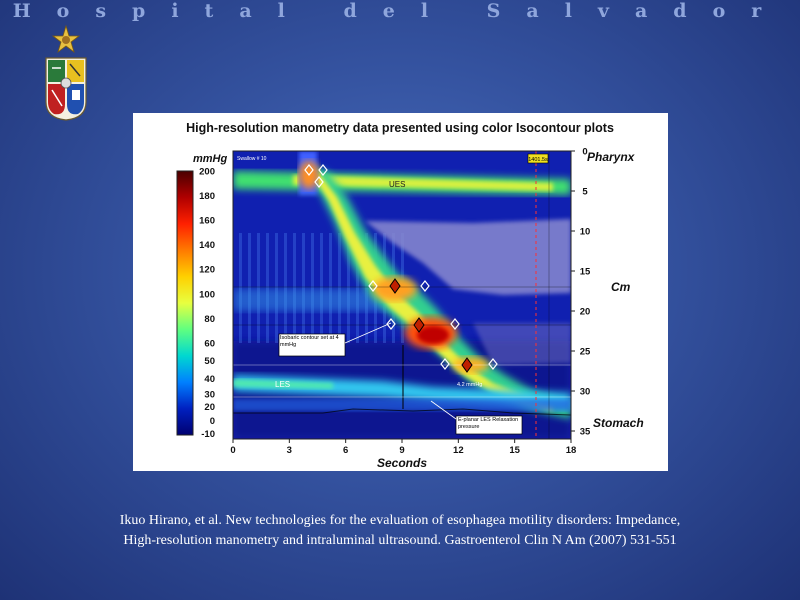 This screenshot has width=800, height=600. Describe the element at coordinates (309, 341) in the screenshot. I see `isobaric-callout-text: Isobaric contour set at 4 mmHg` at that location.